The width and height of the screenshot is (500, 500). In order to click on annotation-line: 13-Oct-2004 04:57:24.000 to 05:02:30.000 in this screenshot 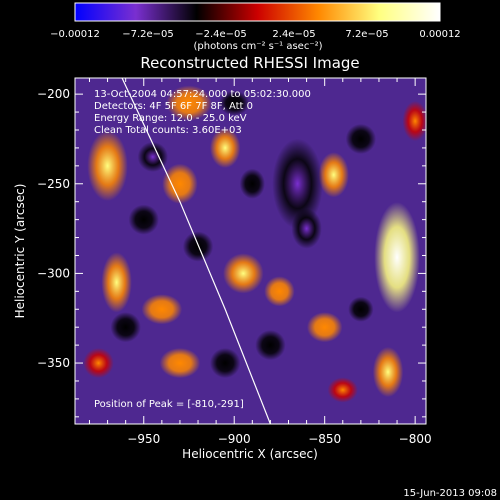, I will do `click(202, 94)`.